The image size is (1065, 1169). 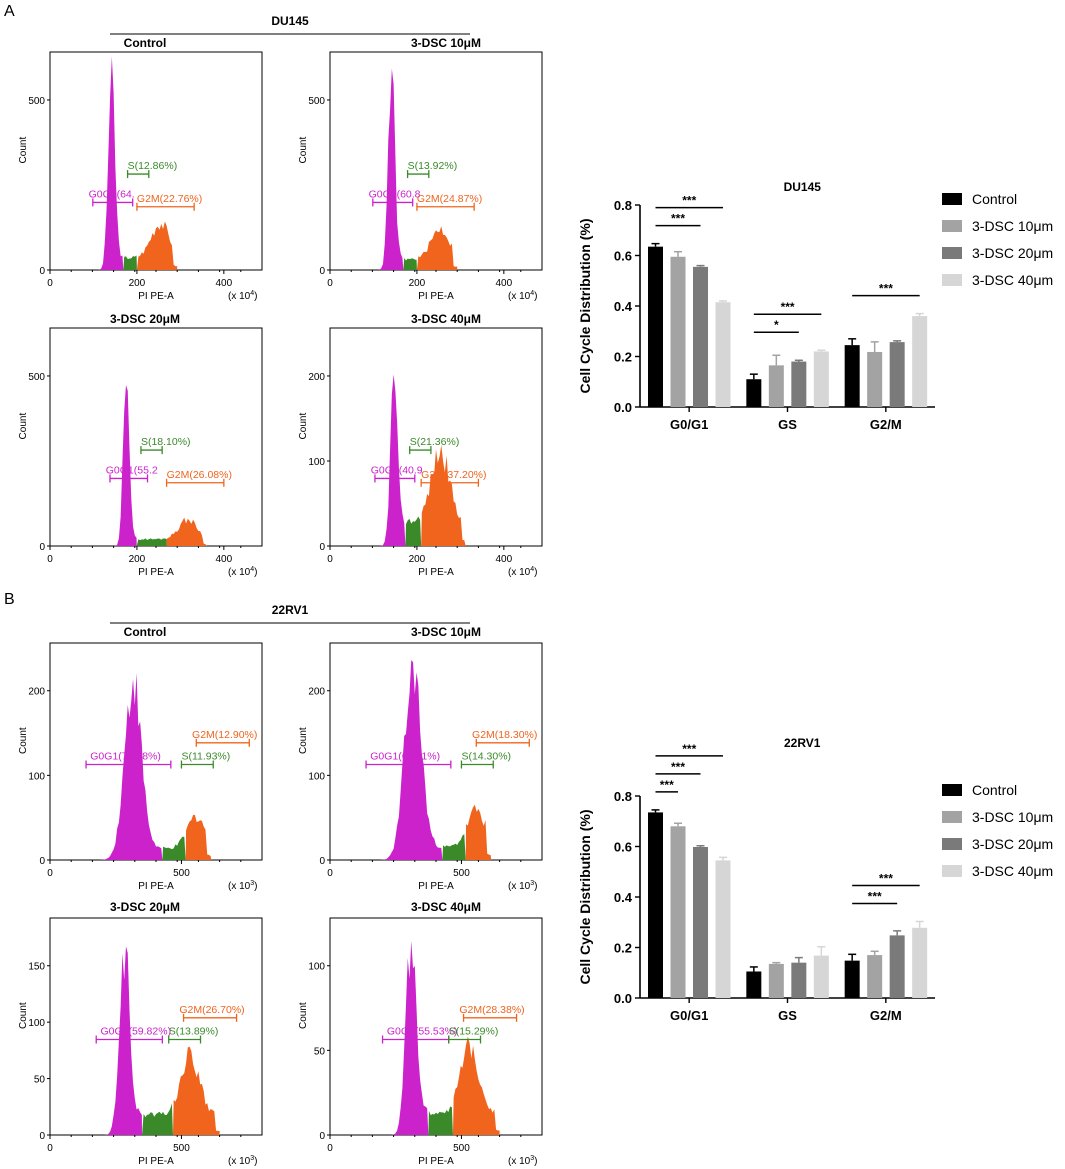 What do you see at coordinates (1012, 817) in the screenshot?
I see `legend-label: 3-DSC 10μm` at bounding box center [1012, 817].